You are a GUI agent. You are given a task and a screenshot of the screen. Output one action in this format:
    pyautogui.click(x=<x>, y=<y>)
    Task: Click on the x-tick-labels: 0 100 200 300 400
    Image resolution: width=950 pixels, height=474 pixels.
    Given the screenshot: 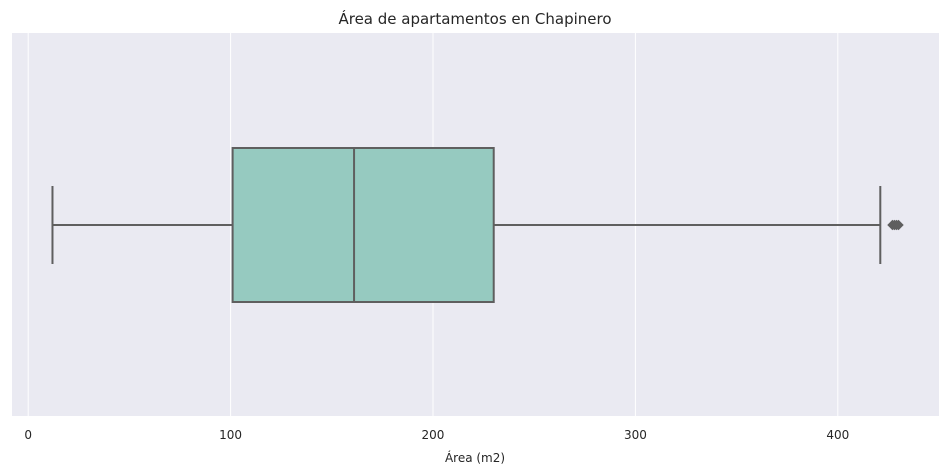 What is the action you would take?
    pyautogui.click(x=436, y=435)
    